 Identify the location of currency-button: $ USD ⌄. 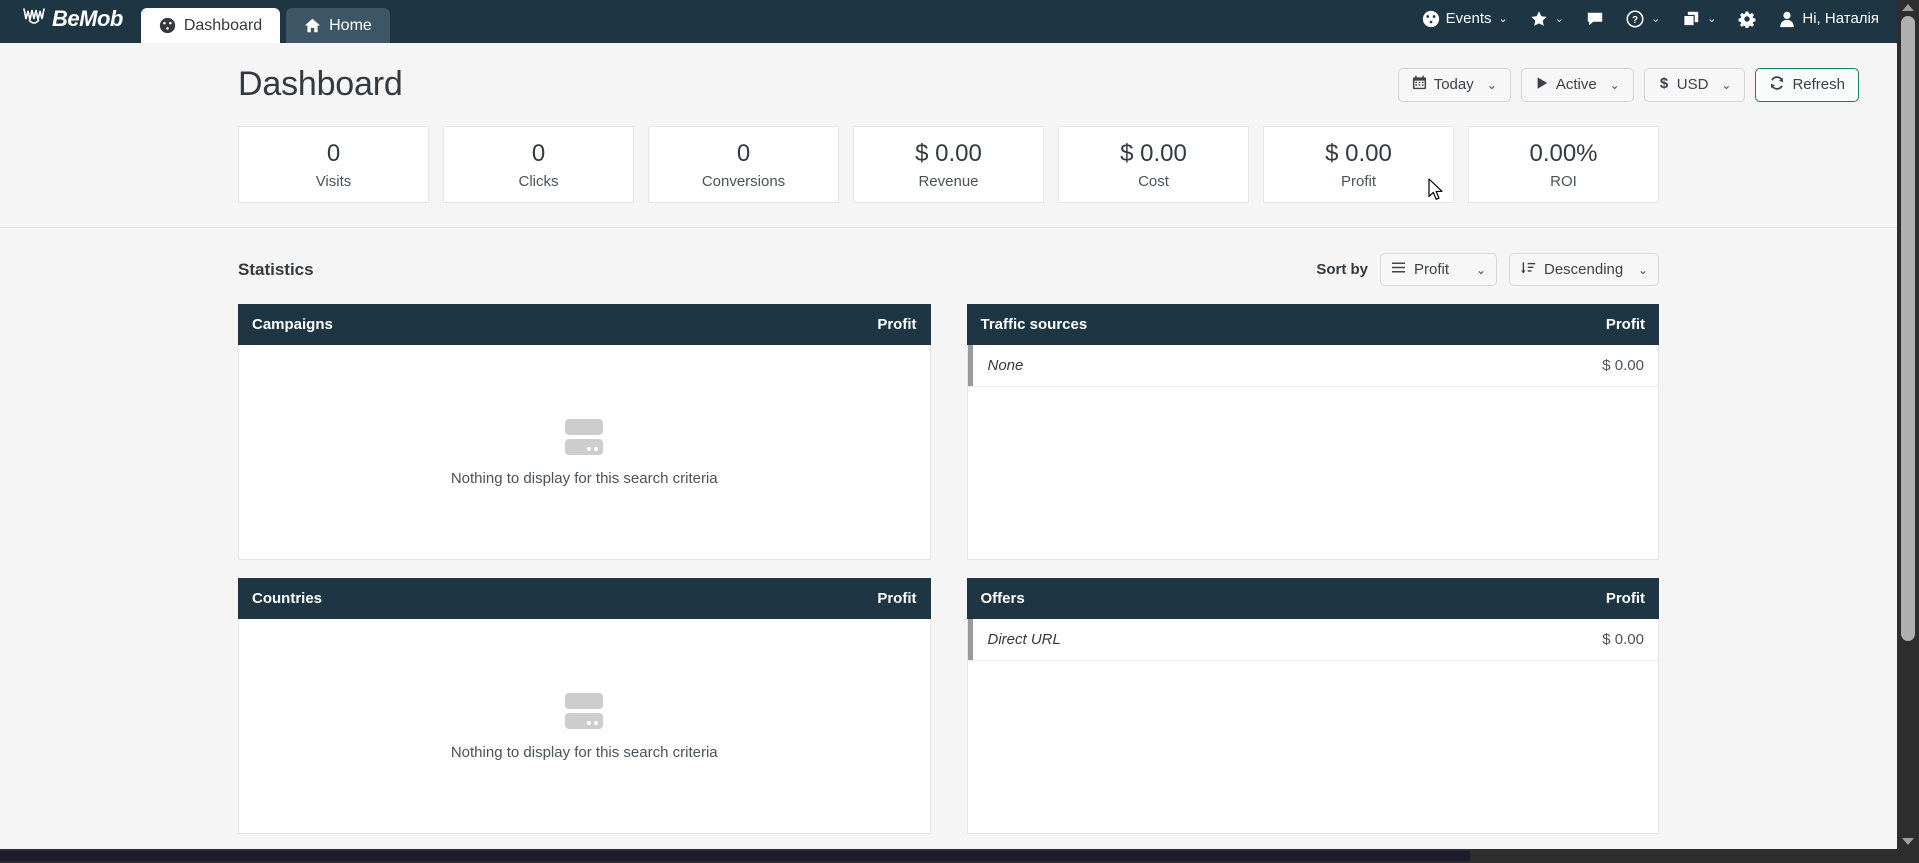
(1694, 84).